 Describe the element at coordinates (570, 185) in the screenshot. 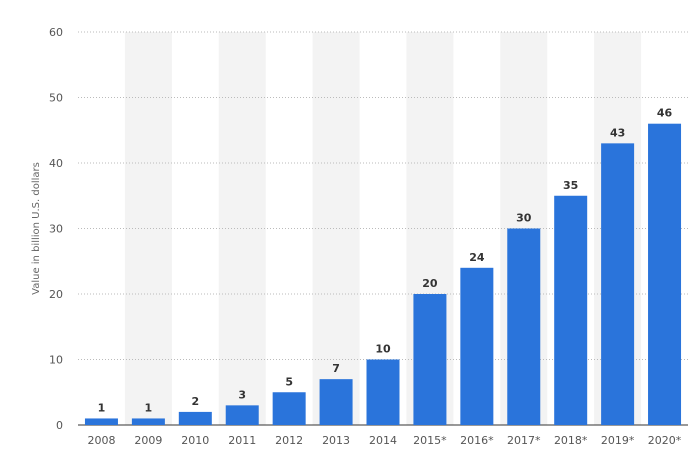

I see `data-label: 35` at that location.